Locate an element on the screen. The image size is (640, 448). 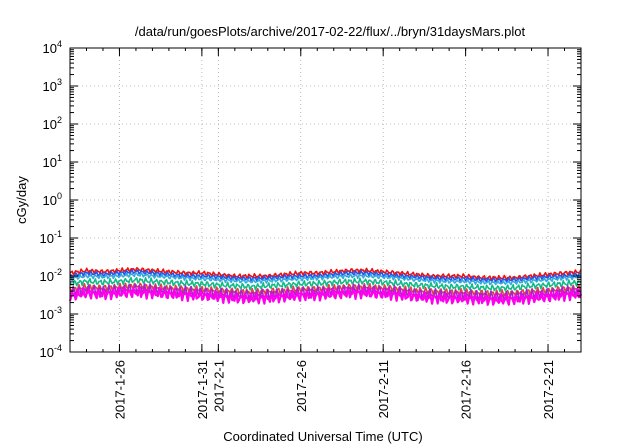
x-tick-label: 2017-2-16 is located at coordinates (466, 389).